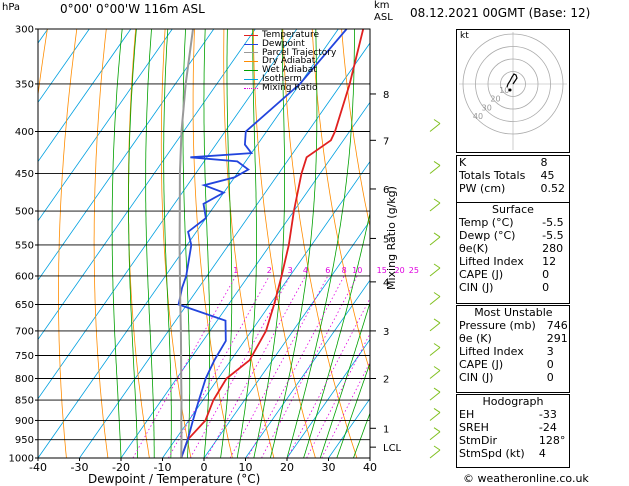 The height and width of the screenshot is (486, 629). What do you see at coordinates (204, 467) in the screenshot?
I see `x-tick-label: 0` at bounding box center [204, 467].